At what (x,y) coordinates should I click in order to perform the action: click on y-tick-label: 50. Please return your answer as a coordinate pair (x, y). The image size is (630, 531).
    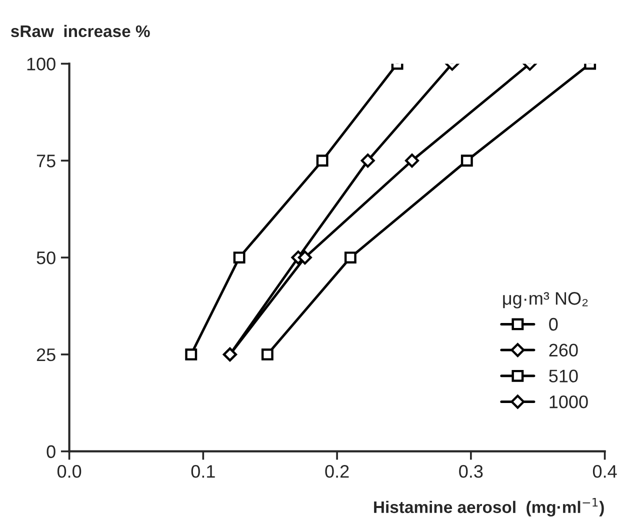
    Looking at the image, I should click on (46, 257).